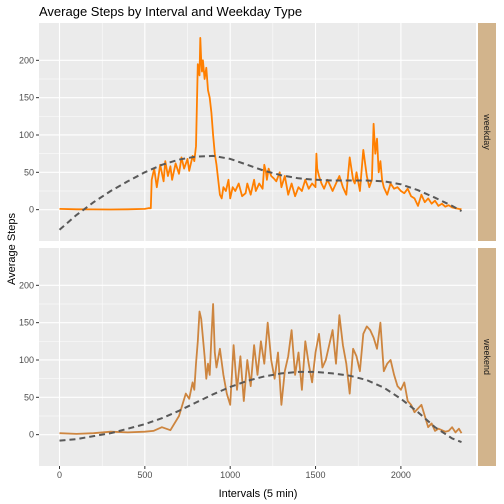 This screenshot has width=504, height=504. What do you see at coordinates (12, 249) in the screenshot?
I see `y-axis-label: Average Steps` at bounding box center [12, 249].